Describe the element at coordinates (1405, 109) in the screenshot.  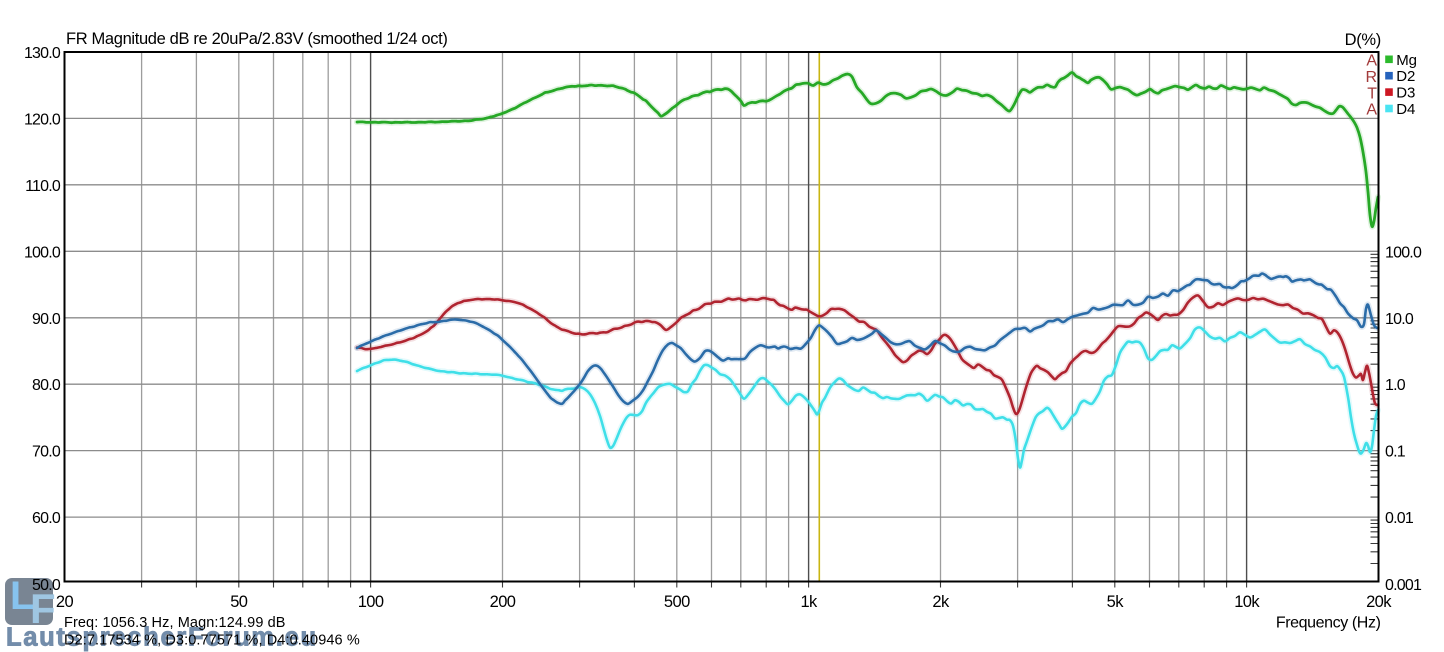
I see `svg-text: D4` at that location.